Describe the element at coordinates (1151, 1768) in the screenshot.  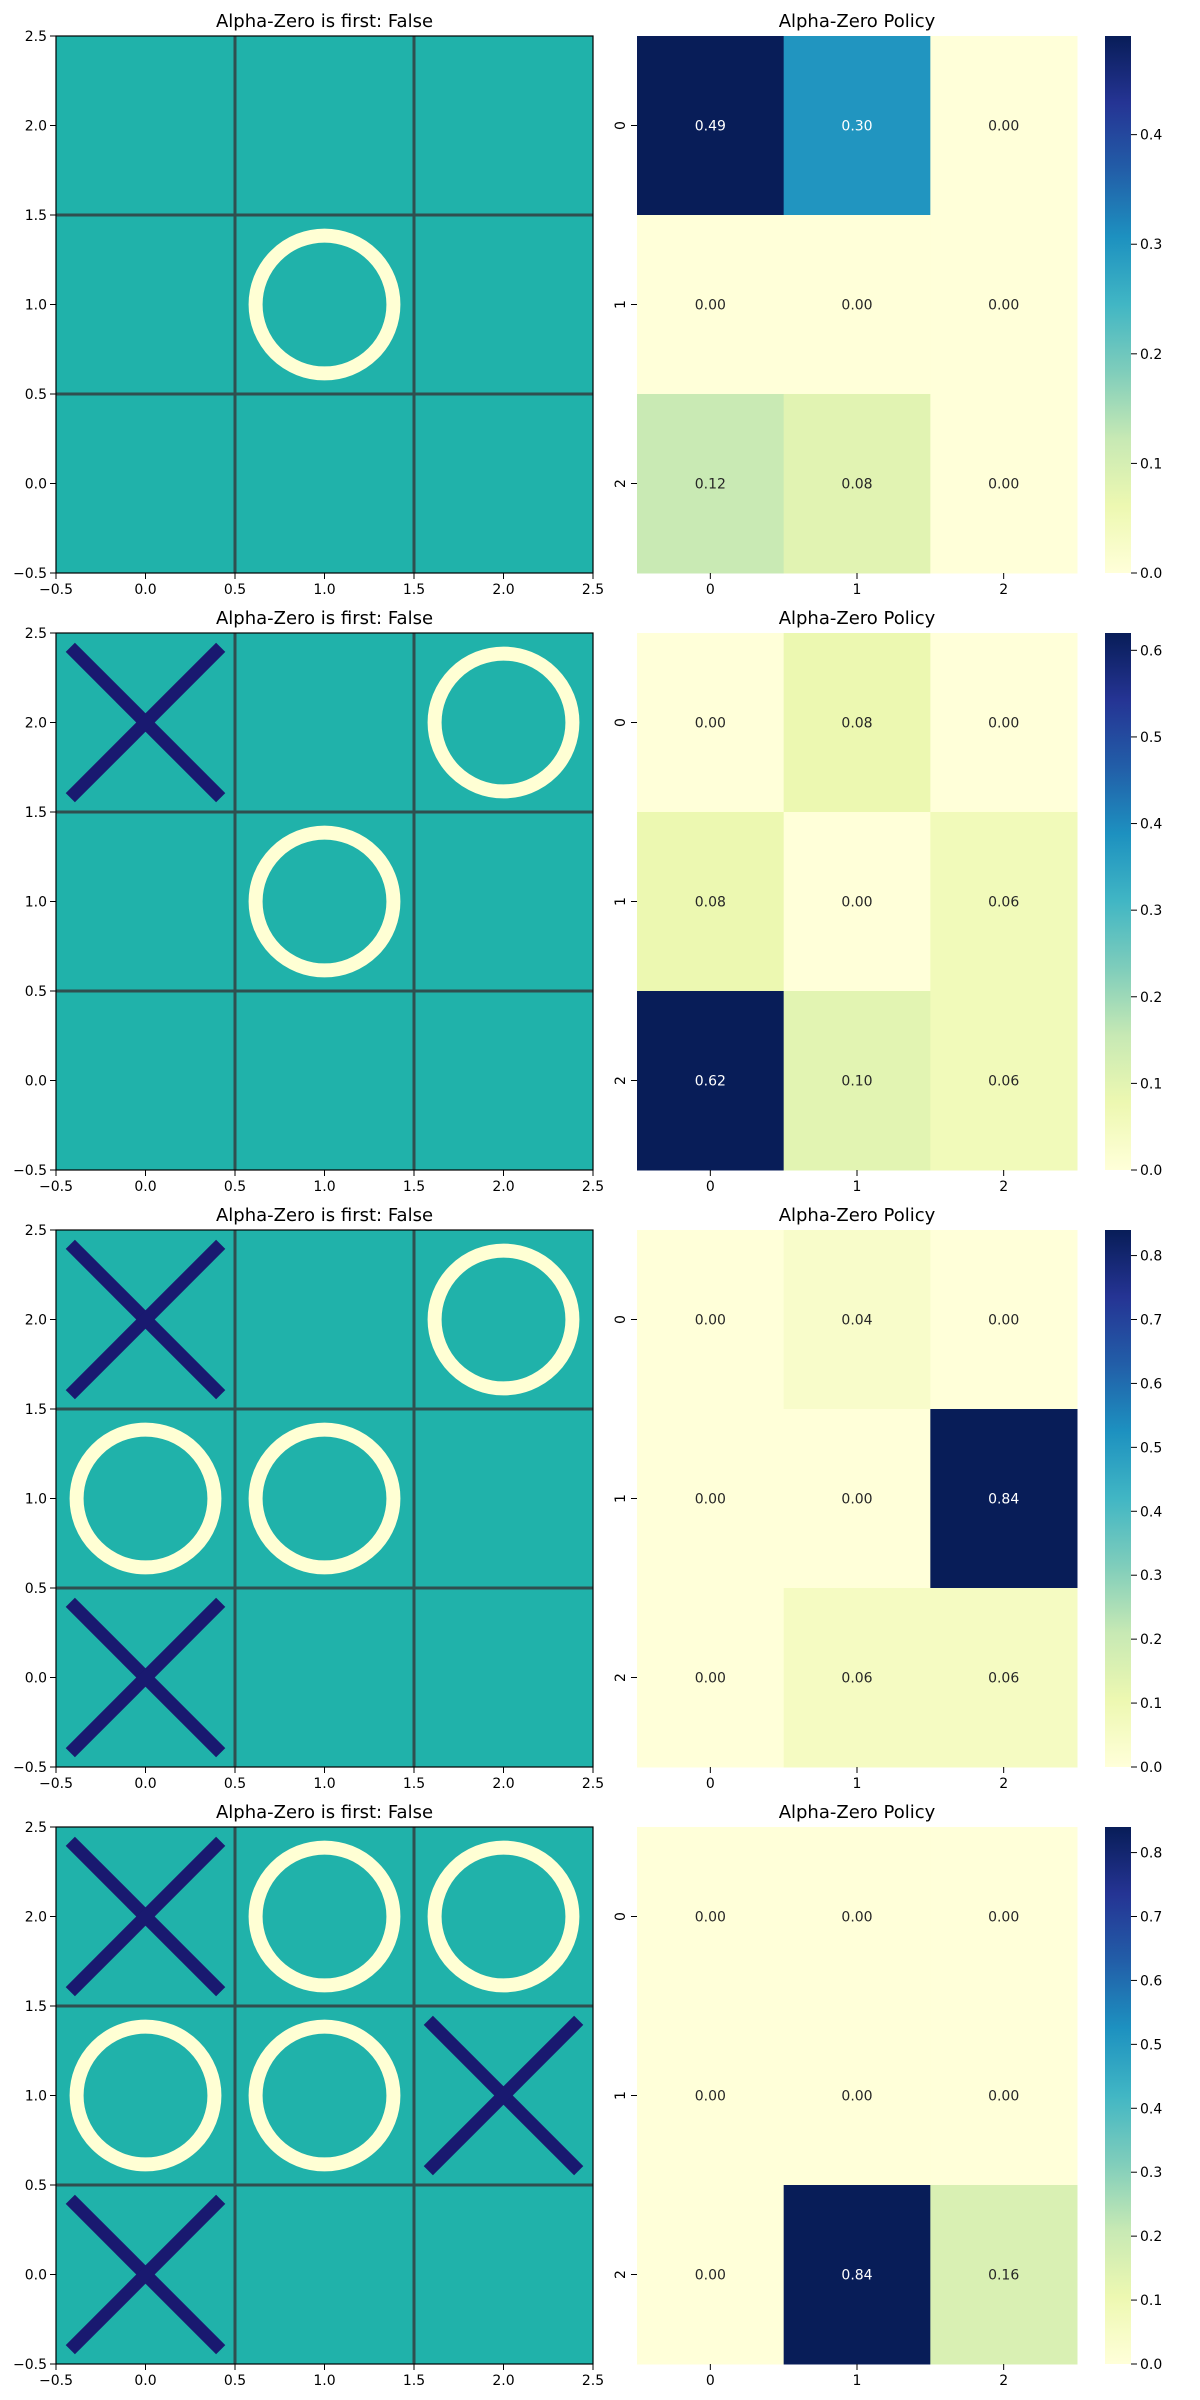
I see `colorbar-tick-label: 0.0` at that location.